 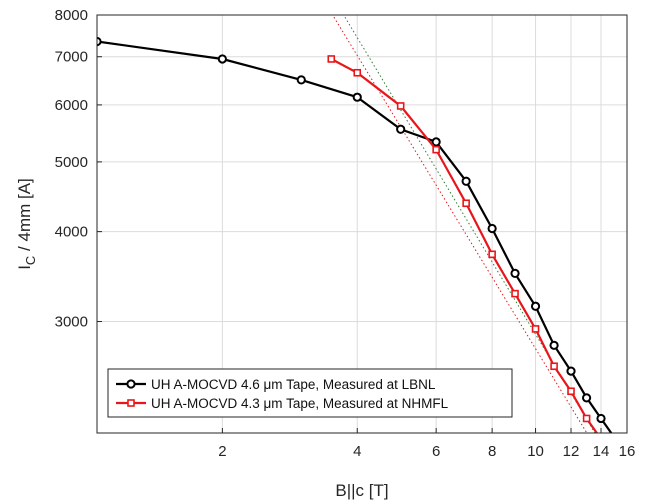 I want to click on x-tick-label: 10, so click(x=535, y=451).